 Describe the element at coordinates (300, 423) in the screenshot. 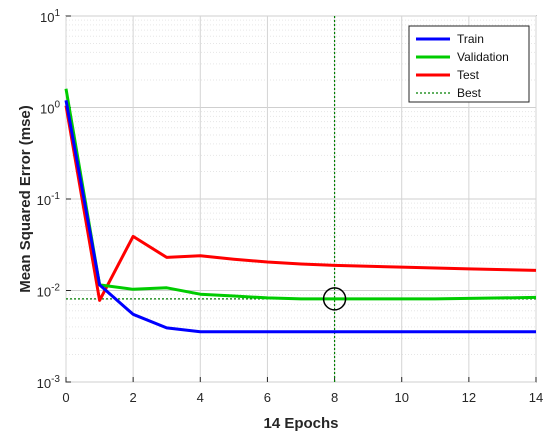

I see `x-axis-title: 14 Epochs` at that location.